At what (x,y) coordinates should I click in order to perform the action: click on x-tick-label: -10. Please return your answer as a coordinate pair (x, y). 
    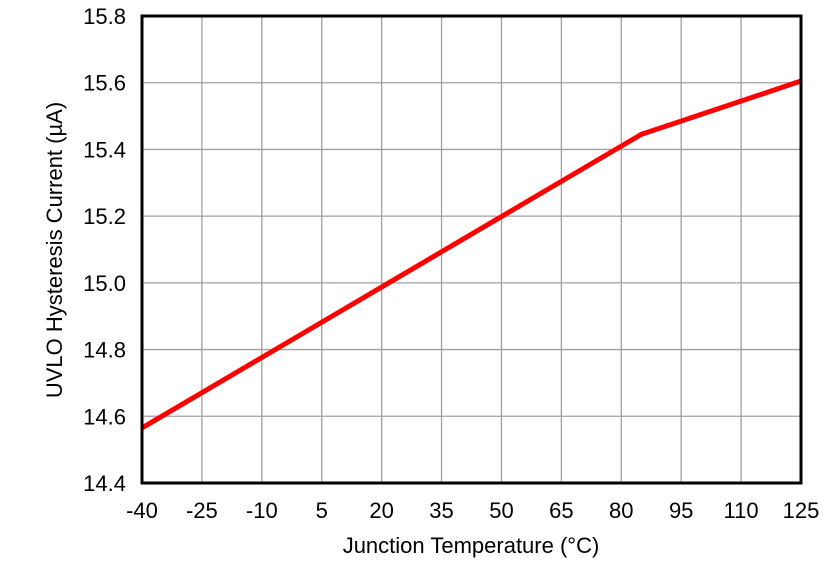
    Looking at the image, I should click on (262, 510).